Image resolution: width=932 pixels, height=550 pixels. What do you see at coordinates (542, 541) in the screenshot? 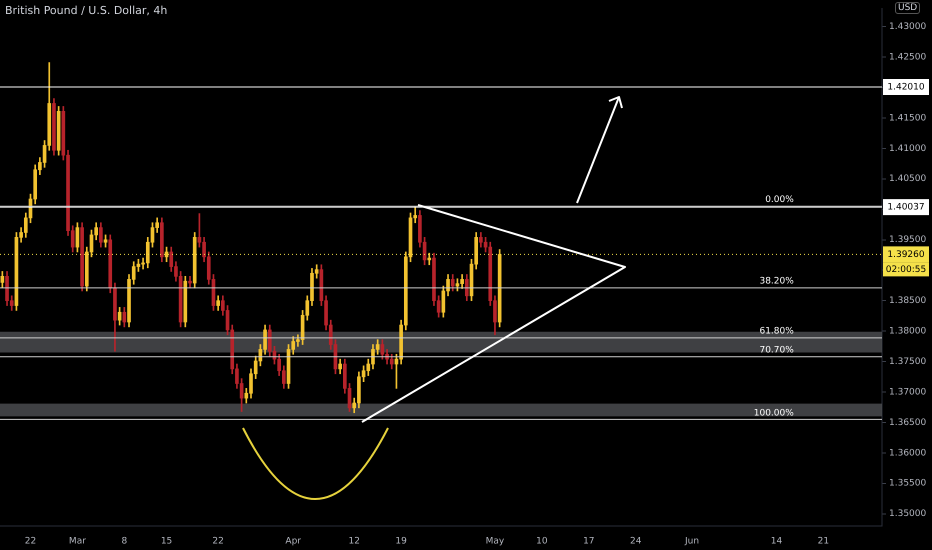
I see `x-tick-label: 10` at bounding box center [542, 541].